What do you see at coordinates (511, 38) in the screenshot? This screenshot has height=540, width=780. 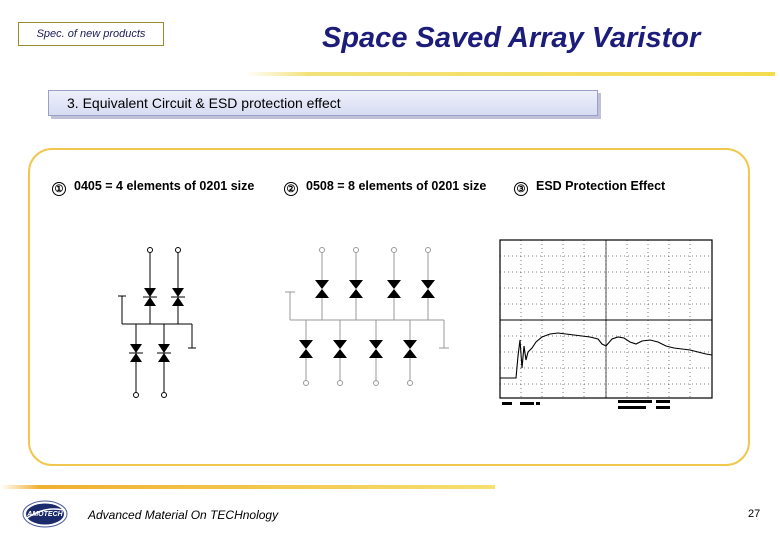 I see `page-title: Space Saved Array Varistor` at bounding box center [511, 38].